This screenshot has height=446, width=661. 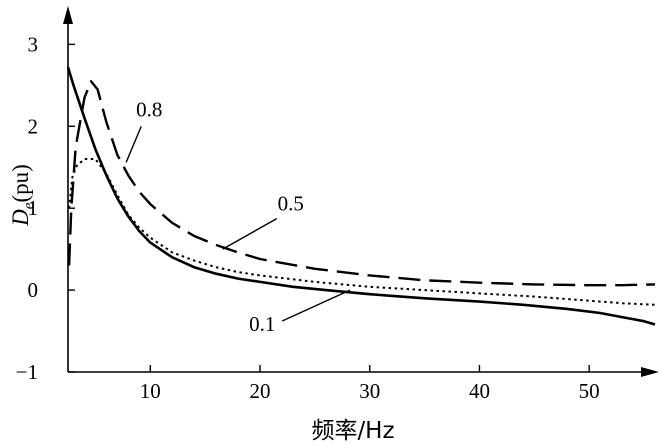 I want to click on annotation-label: 0.8, so click(x=149, y=109).